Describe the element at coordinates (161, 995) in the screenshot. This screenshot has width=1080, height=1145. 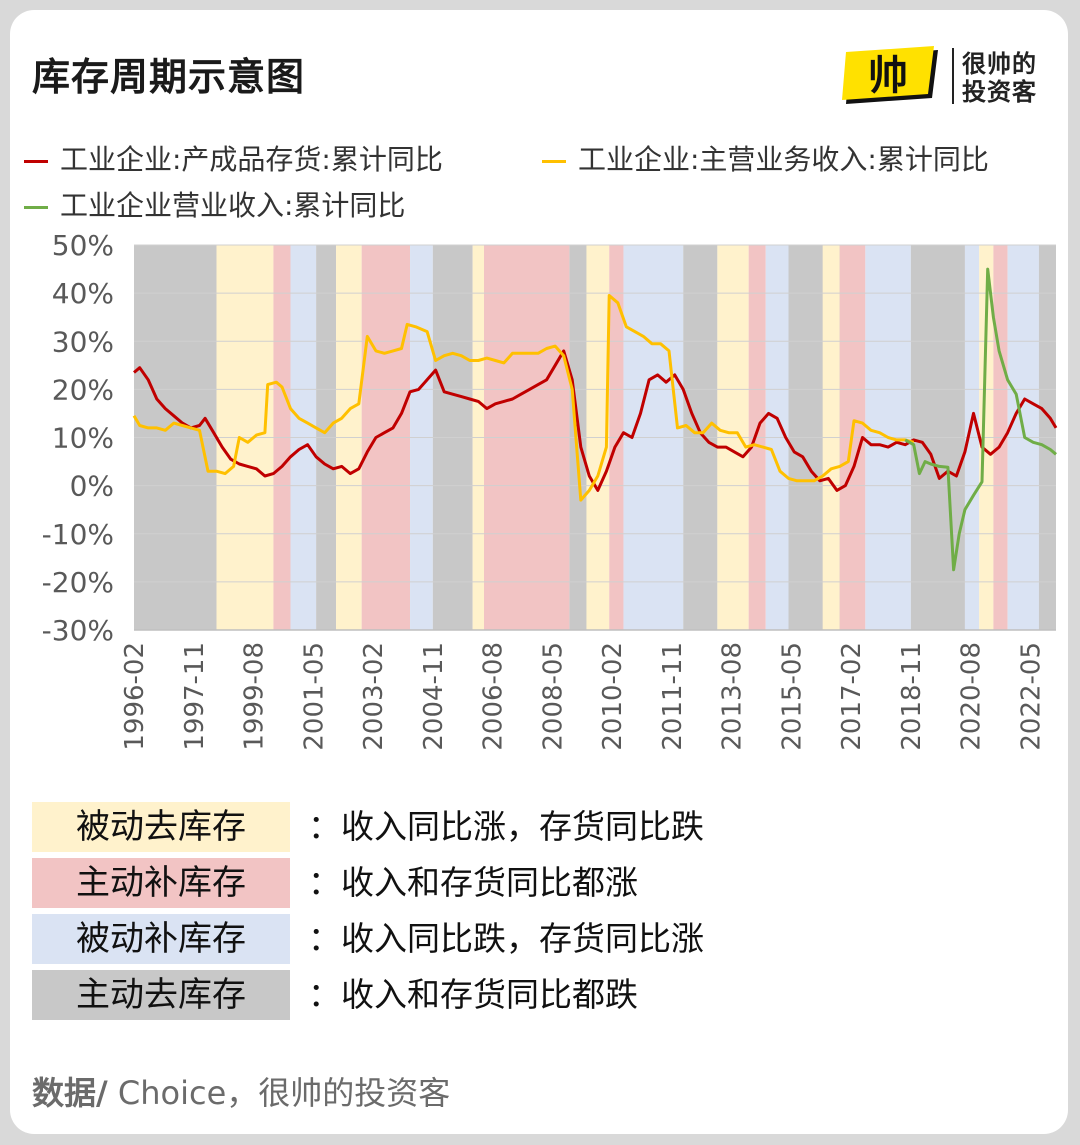
I see `phase-key-swatch: 主动去库存` at that location.